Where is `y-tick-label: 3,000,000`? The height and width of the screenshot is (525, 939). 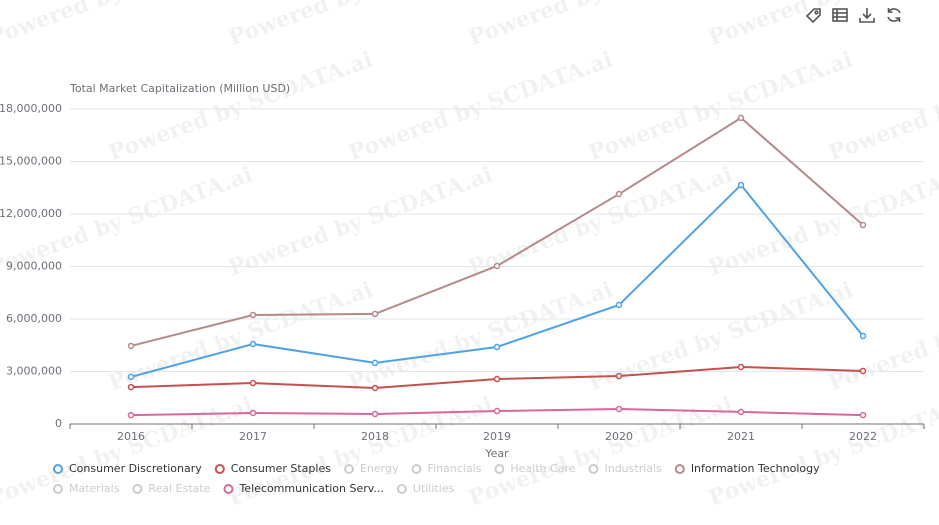 y-tick-label: 3,000,000 is located at coordinates (34, 371).